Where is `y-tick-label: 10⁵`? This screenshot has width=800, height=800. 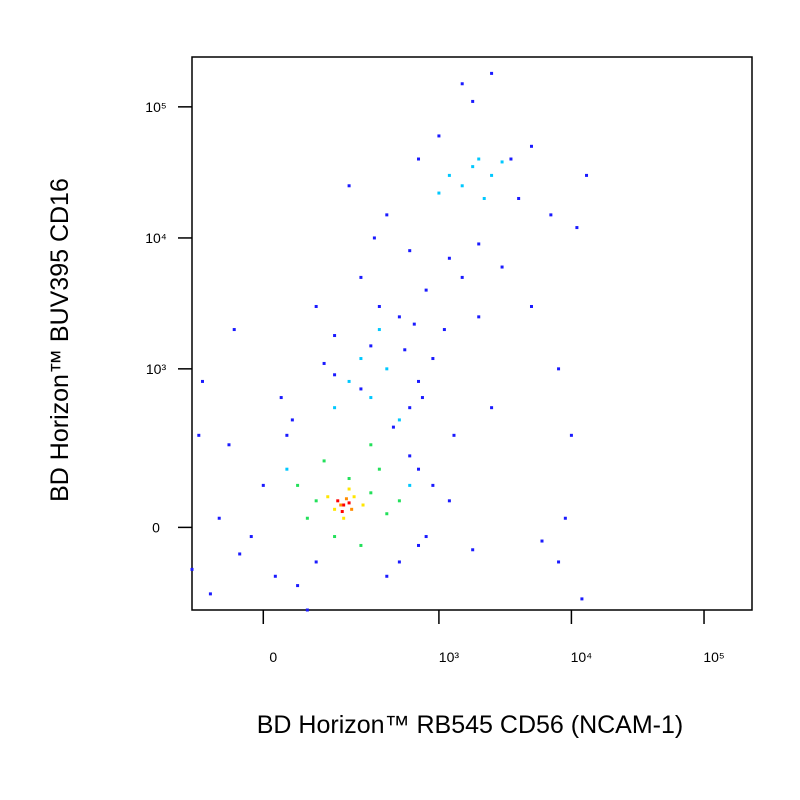 y-tick-label: 10⁵ is located at coordinates (155, 107).